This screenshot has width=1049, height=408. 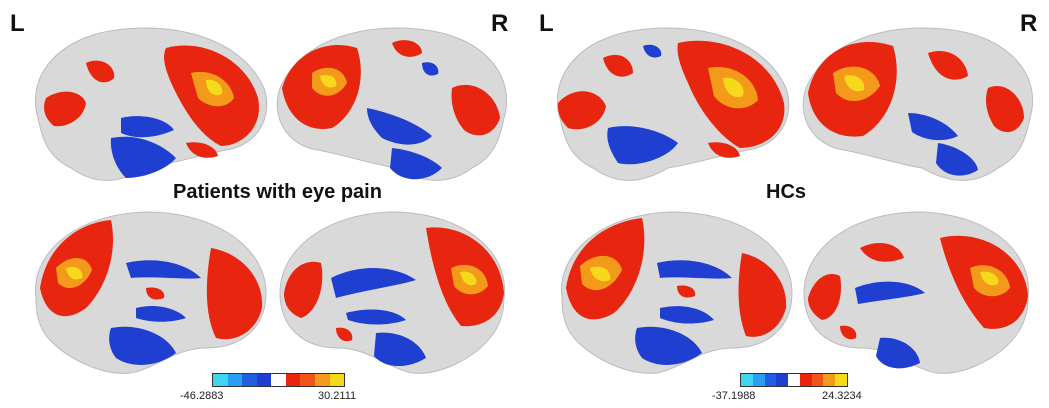 What do you see at coordinates (734, 396) in the screenshot?
I see `colorbar-min-label: -37.1988` at bounding box center [734, 396].